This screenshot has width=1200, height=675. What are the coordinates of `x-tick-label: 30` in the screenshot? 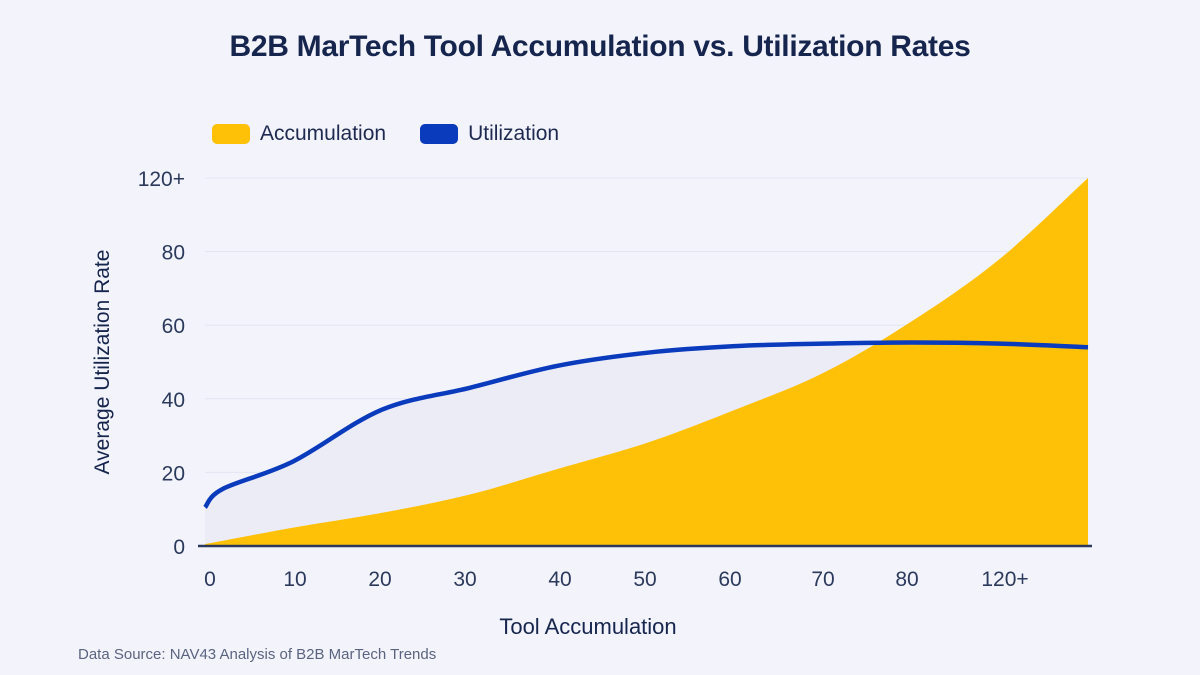 It's located at (464, 579).